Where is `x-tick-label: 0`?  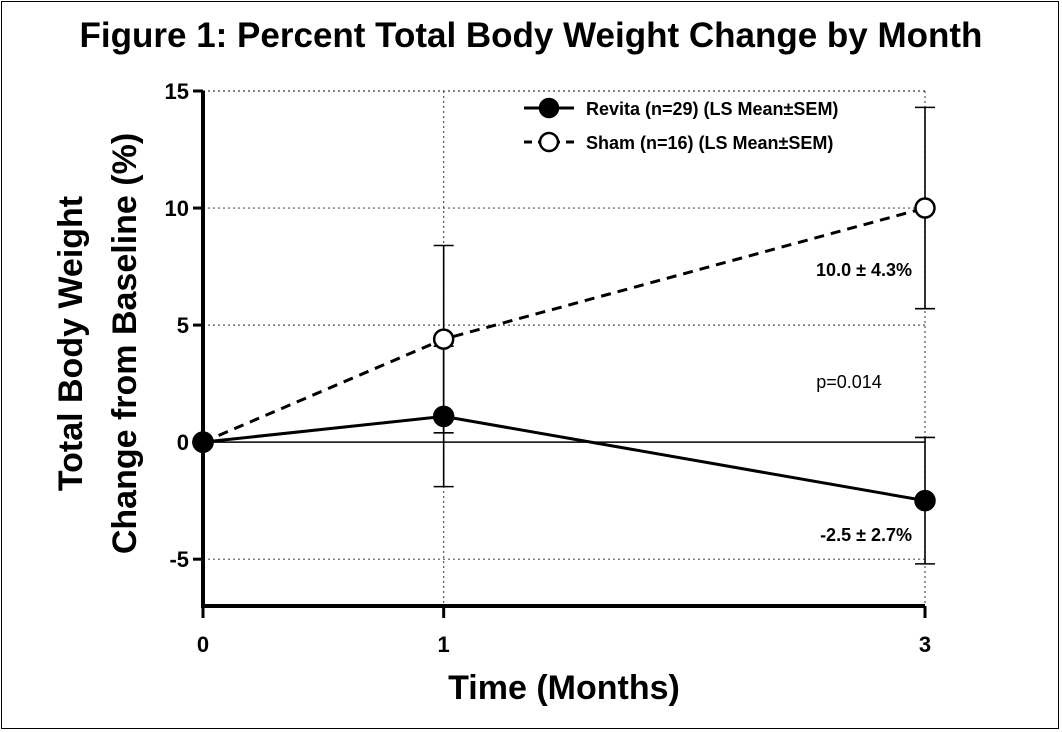
x-tick-label: 0 is located at coordinates (203, 644).